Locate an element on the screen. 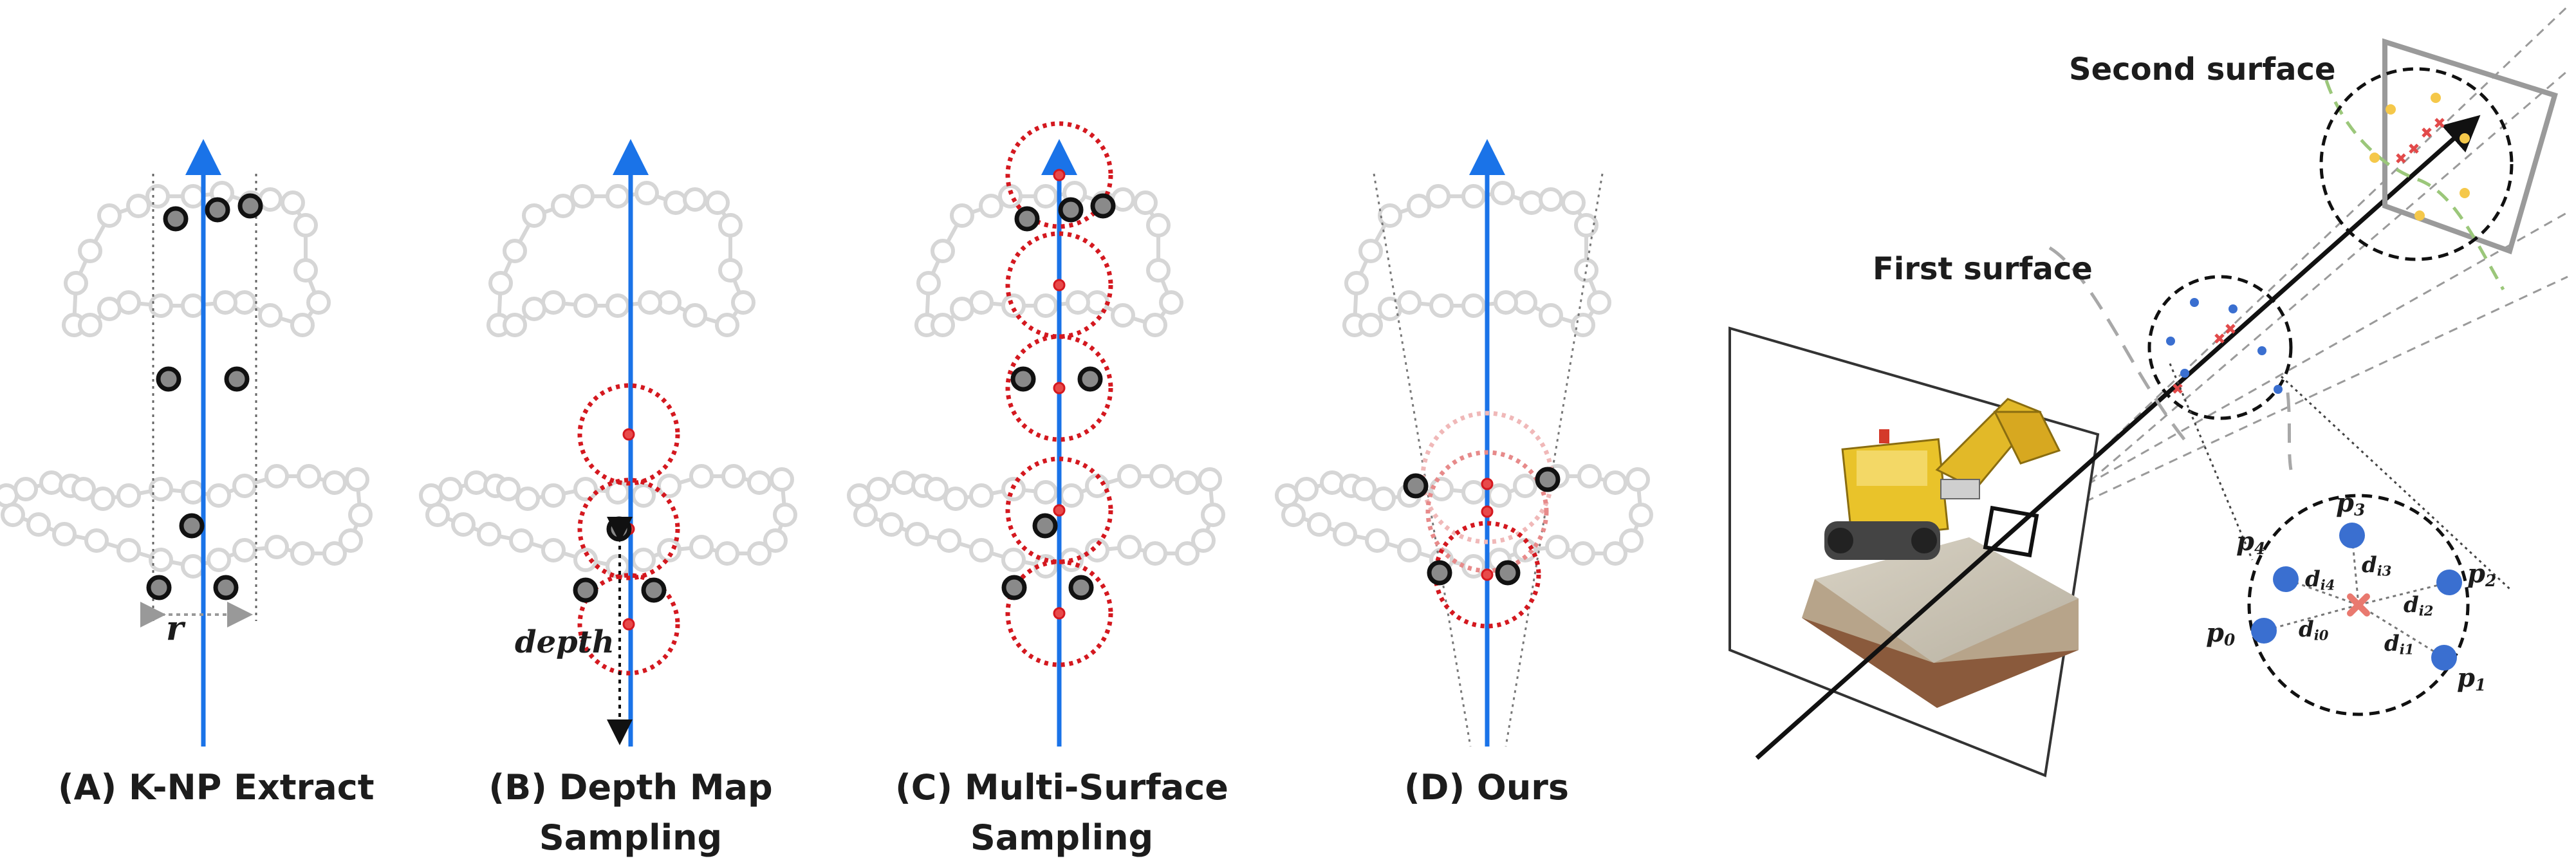  second-surface-frame is located at coordinates (2470, 146).